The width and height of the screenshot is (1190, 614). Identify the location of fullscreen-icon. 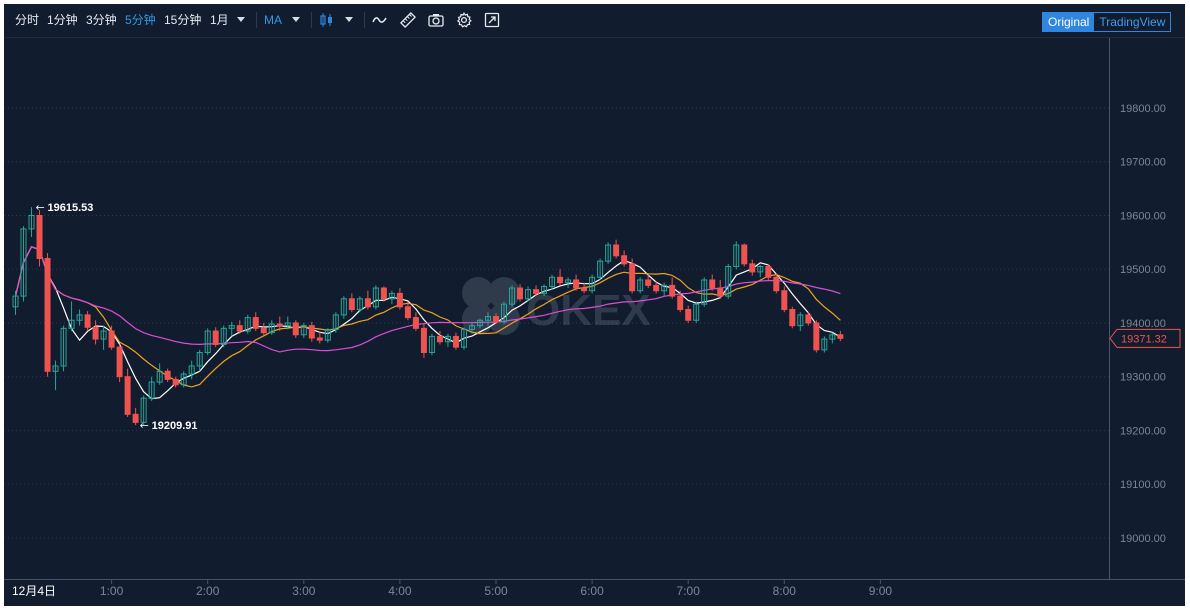
(492, 20).